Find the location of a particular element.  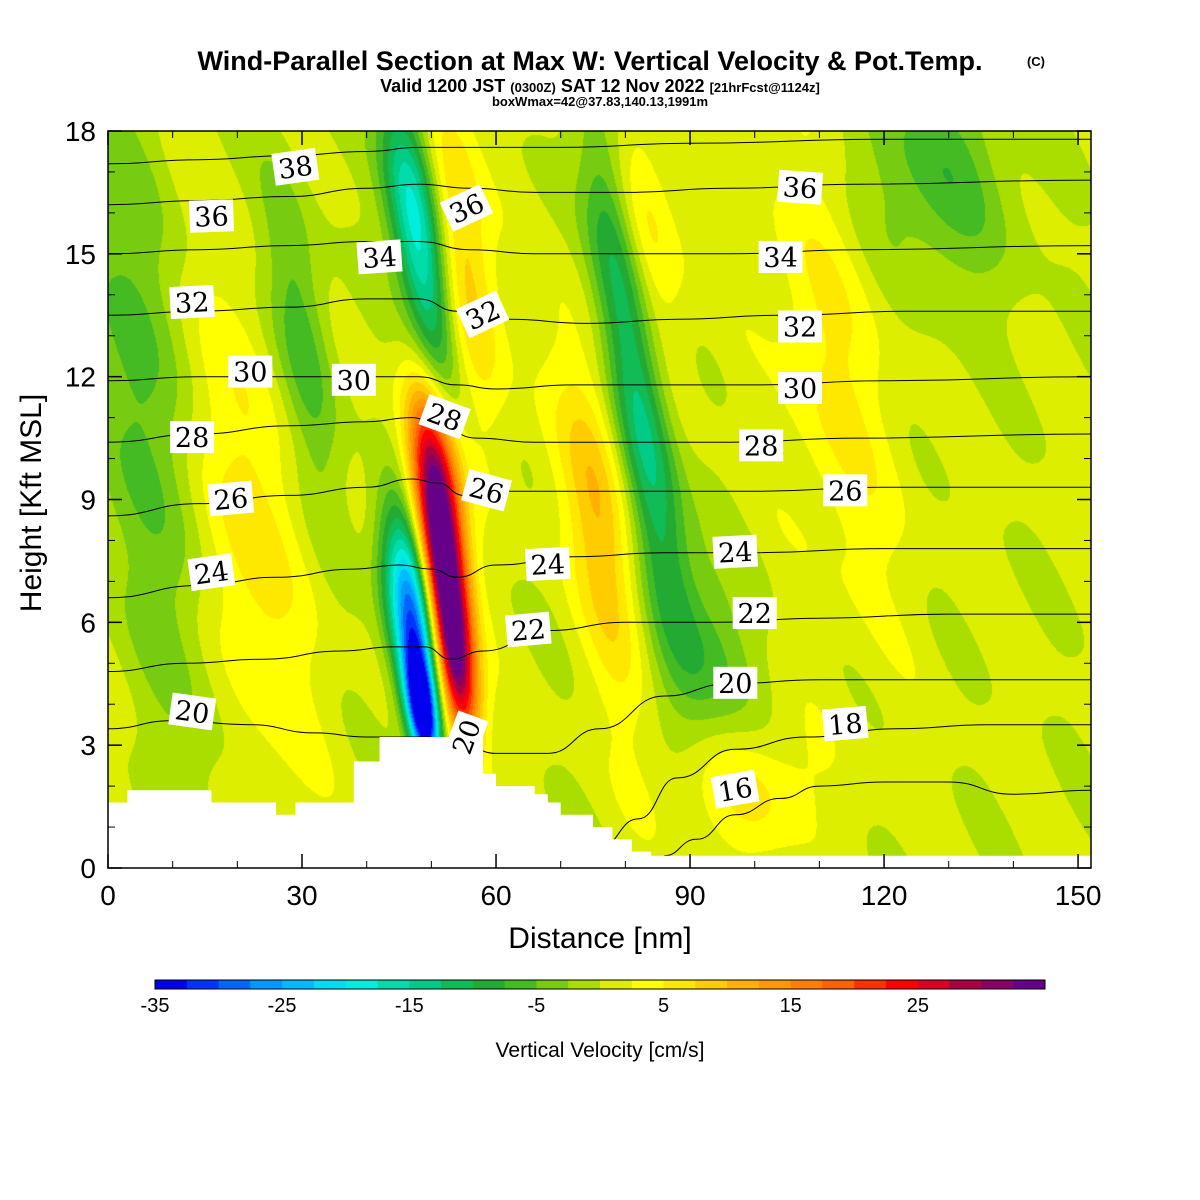

contour-label-18: 18 is located at coordinates (845, 723).